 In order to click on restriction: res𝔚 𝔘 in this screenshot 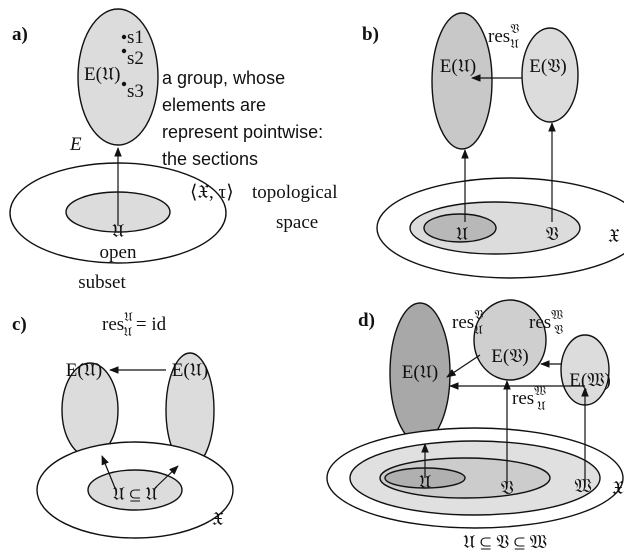, I will do `click(529, 398)`.